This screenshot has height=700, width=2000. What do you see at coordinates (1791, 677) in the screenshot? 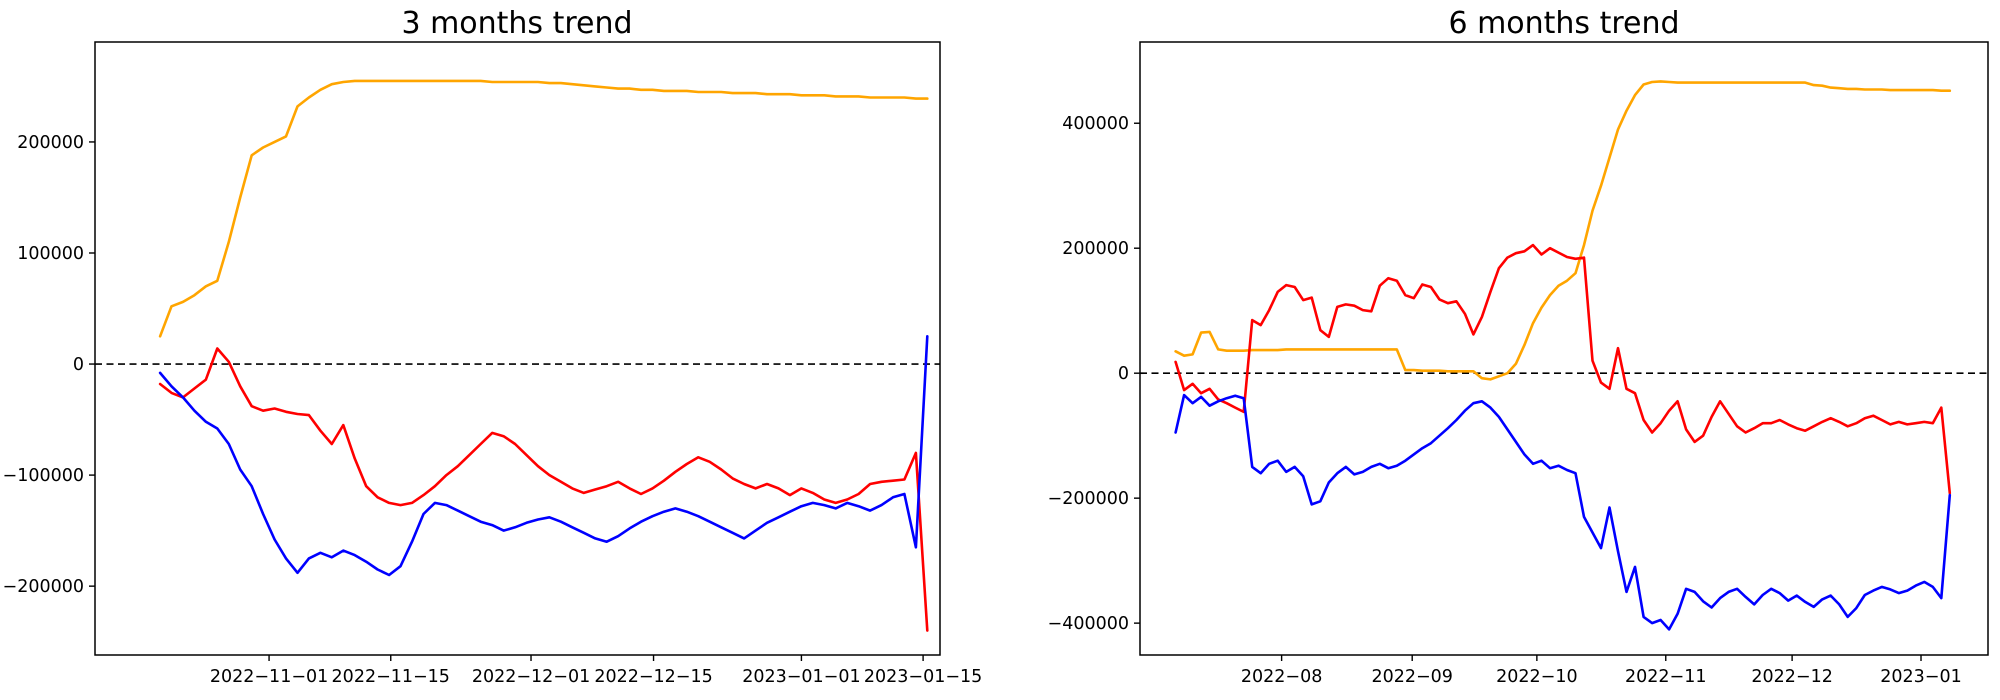
I see `x-axis-tick-label: 2022−12` at bounding box center [1791, 677].